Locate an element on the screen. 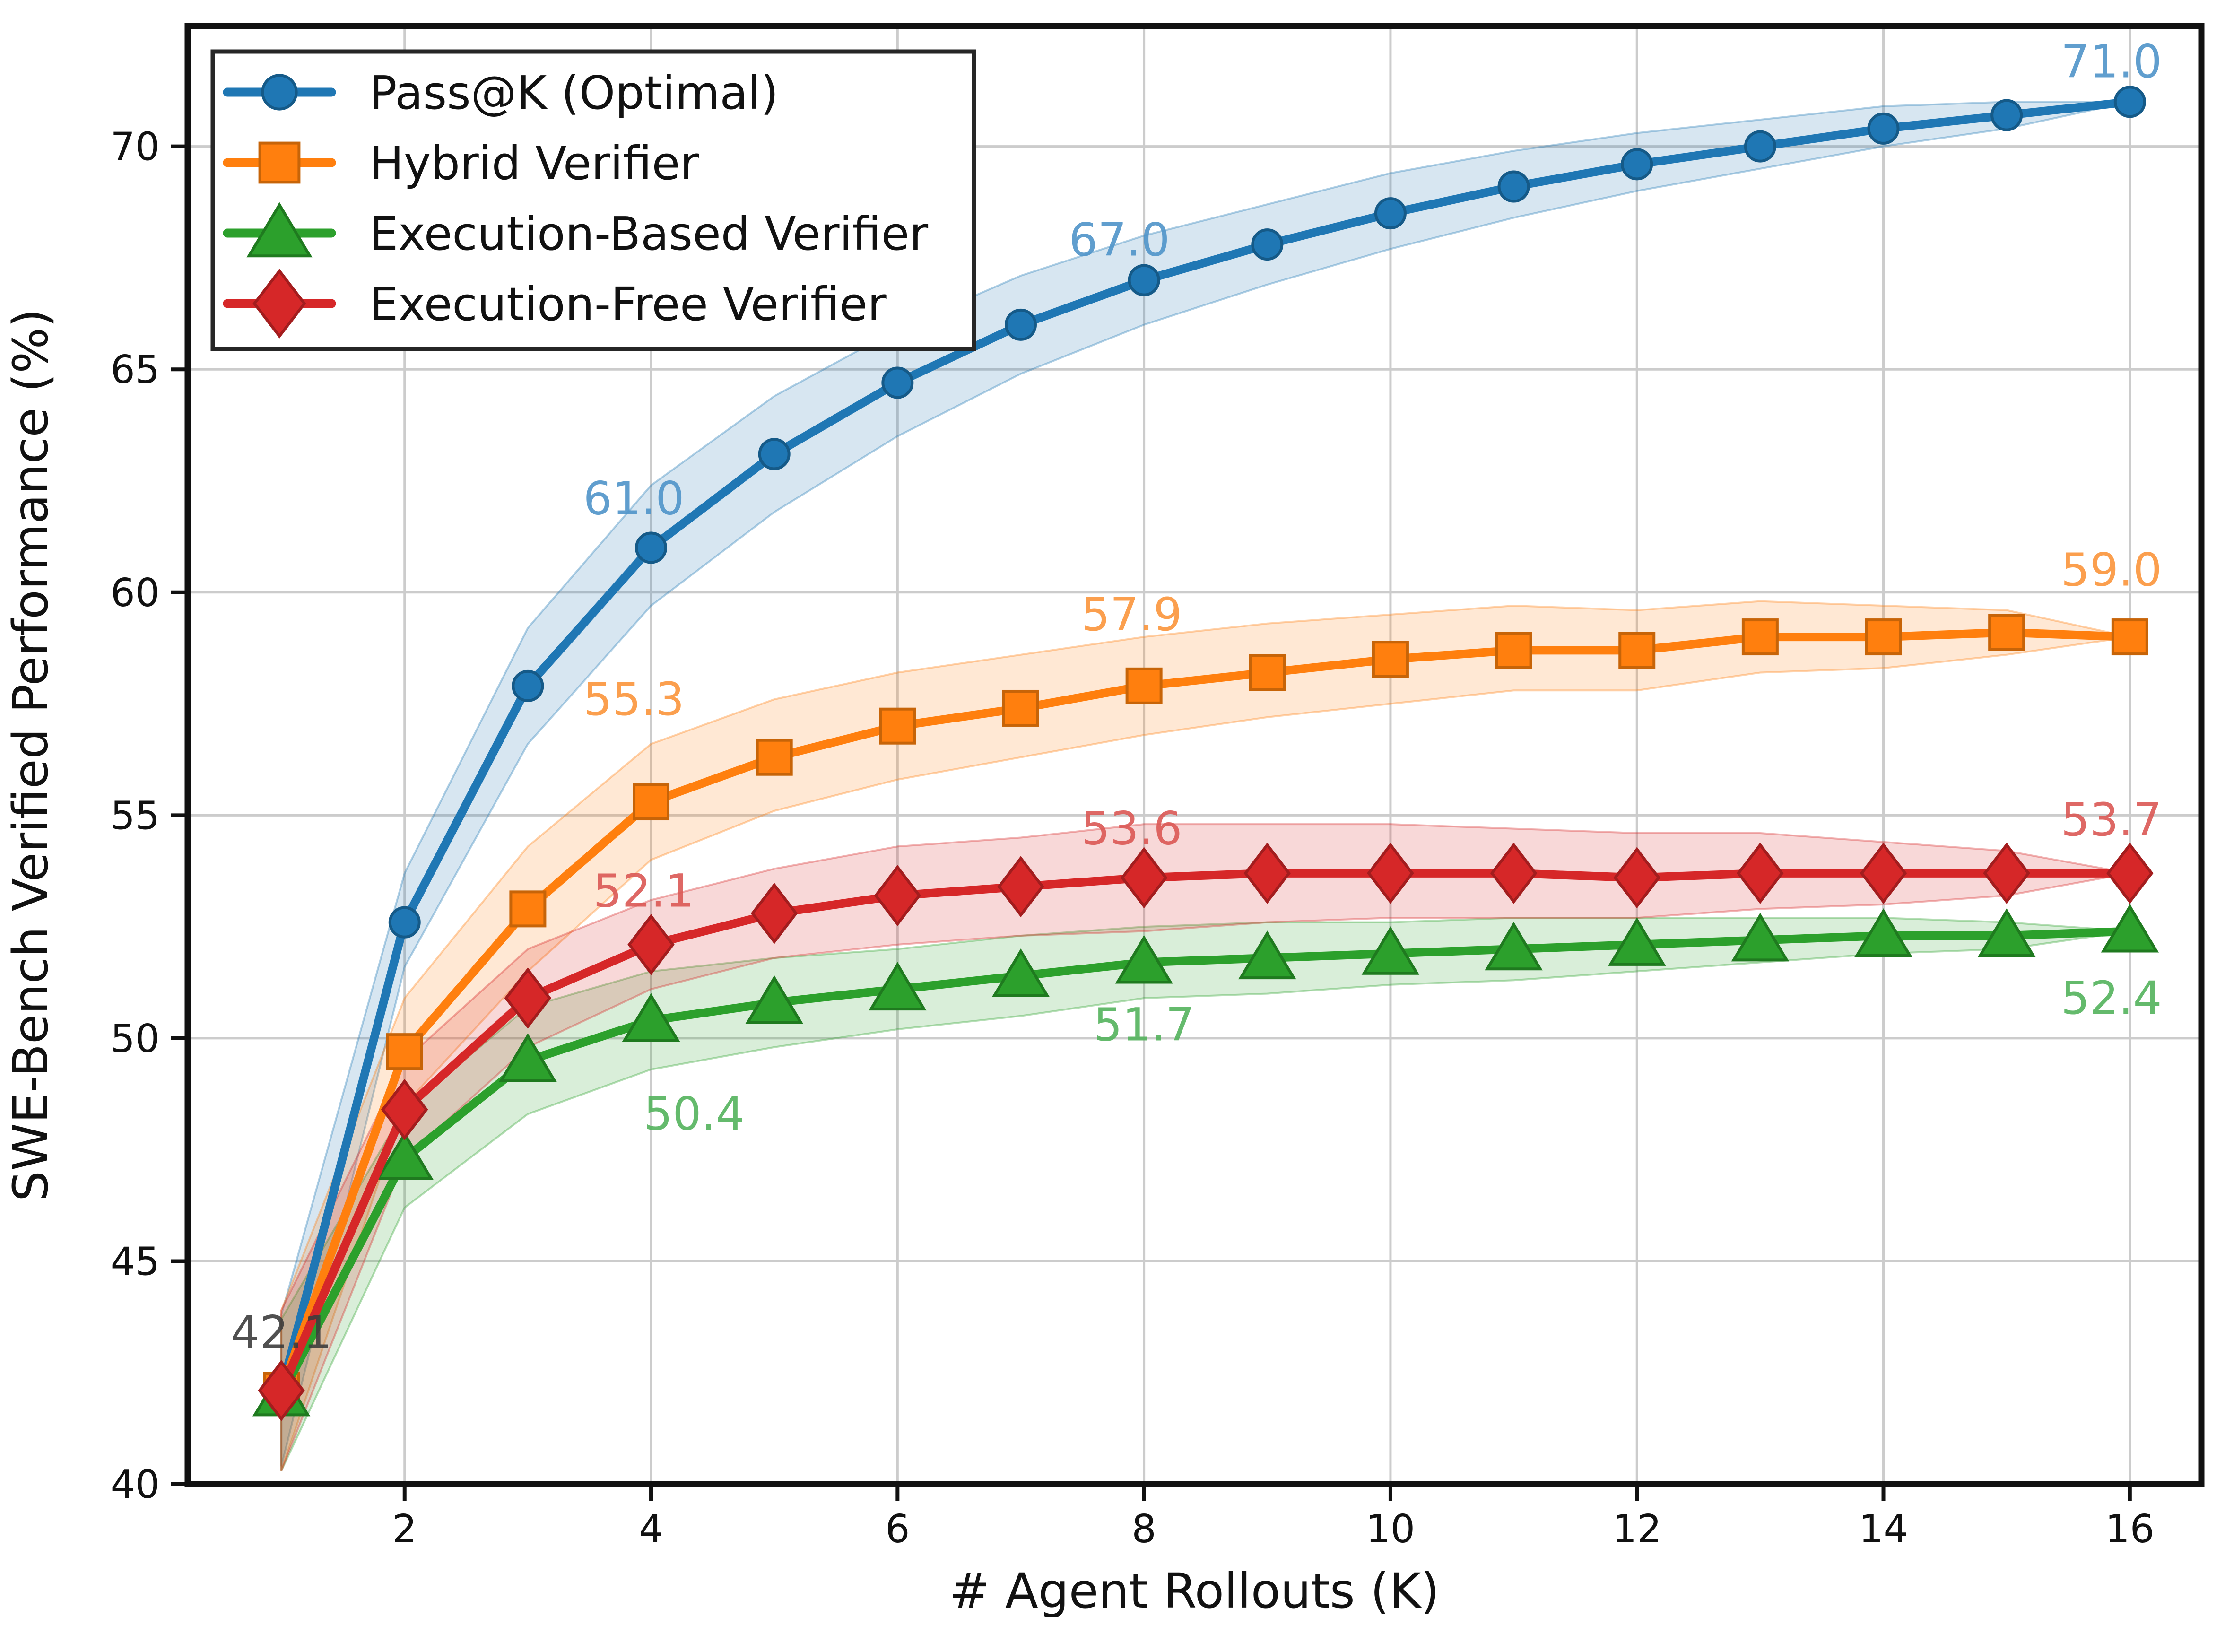 This screenshot has height=1652, width=2225. marker-execution-based-verifier-k6 is located at coordinates (898, 987).